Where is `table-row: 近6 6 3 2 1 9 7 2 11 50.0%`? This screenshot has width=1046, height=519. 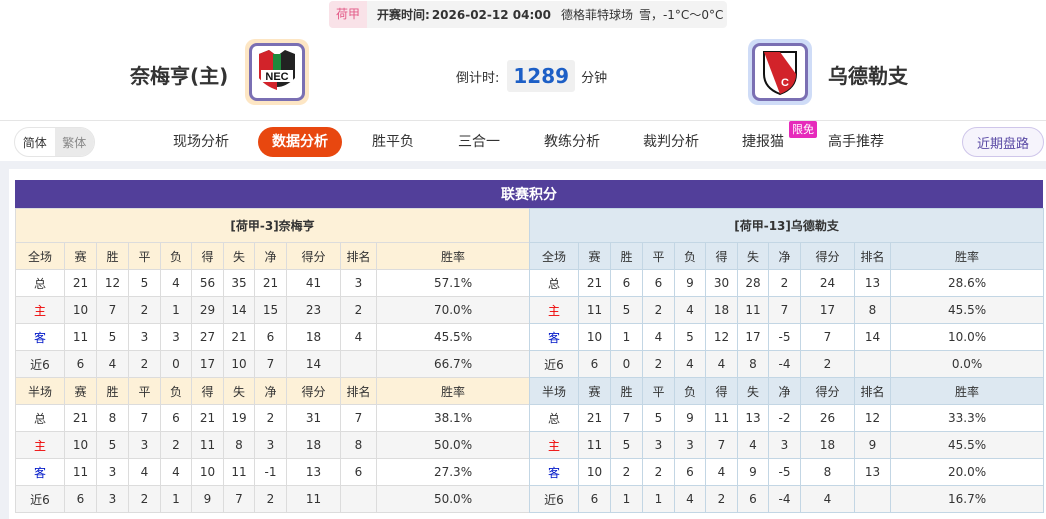 table-row: 近6 6 3 2 1 9 7 2 11 50.0% is located at coordinates (273, 499).